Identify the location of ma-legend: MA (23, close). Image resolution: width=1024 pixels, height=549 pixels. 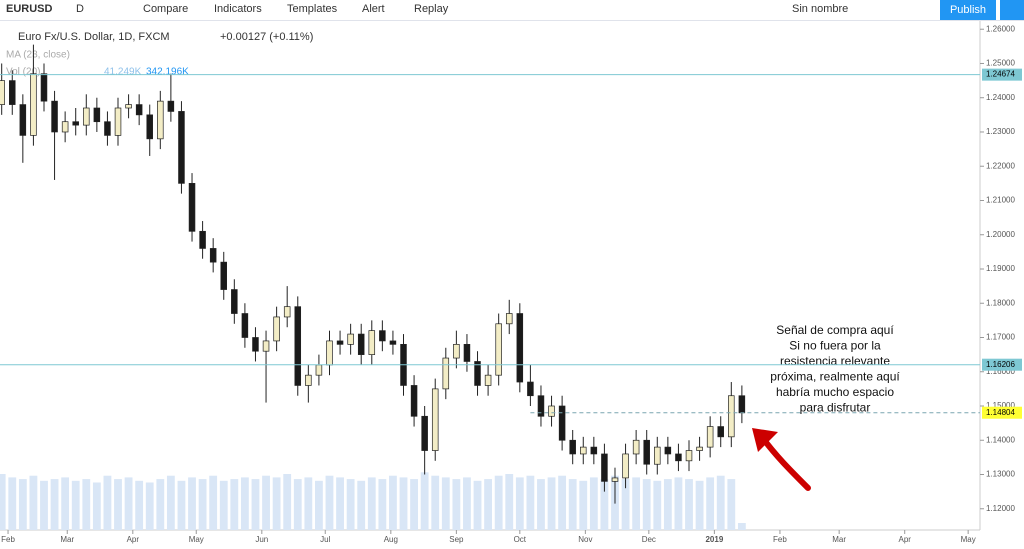
(38, 55).